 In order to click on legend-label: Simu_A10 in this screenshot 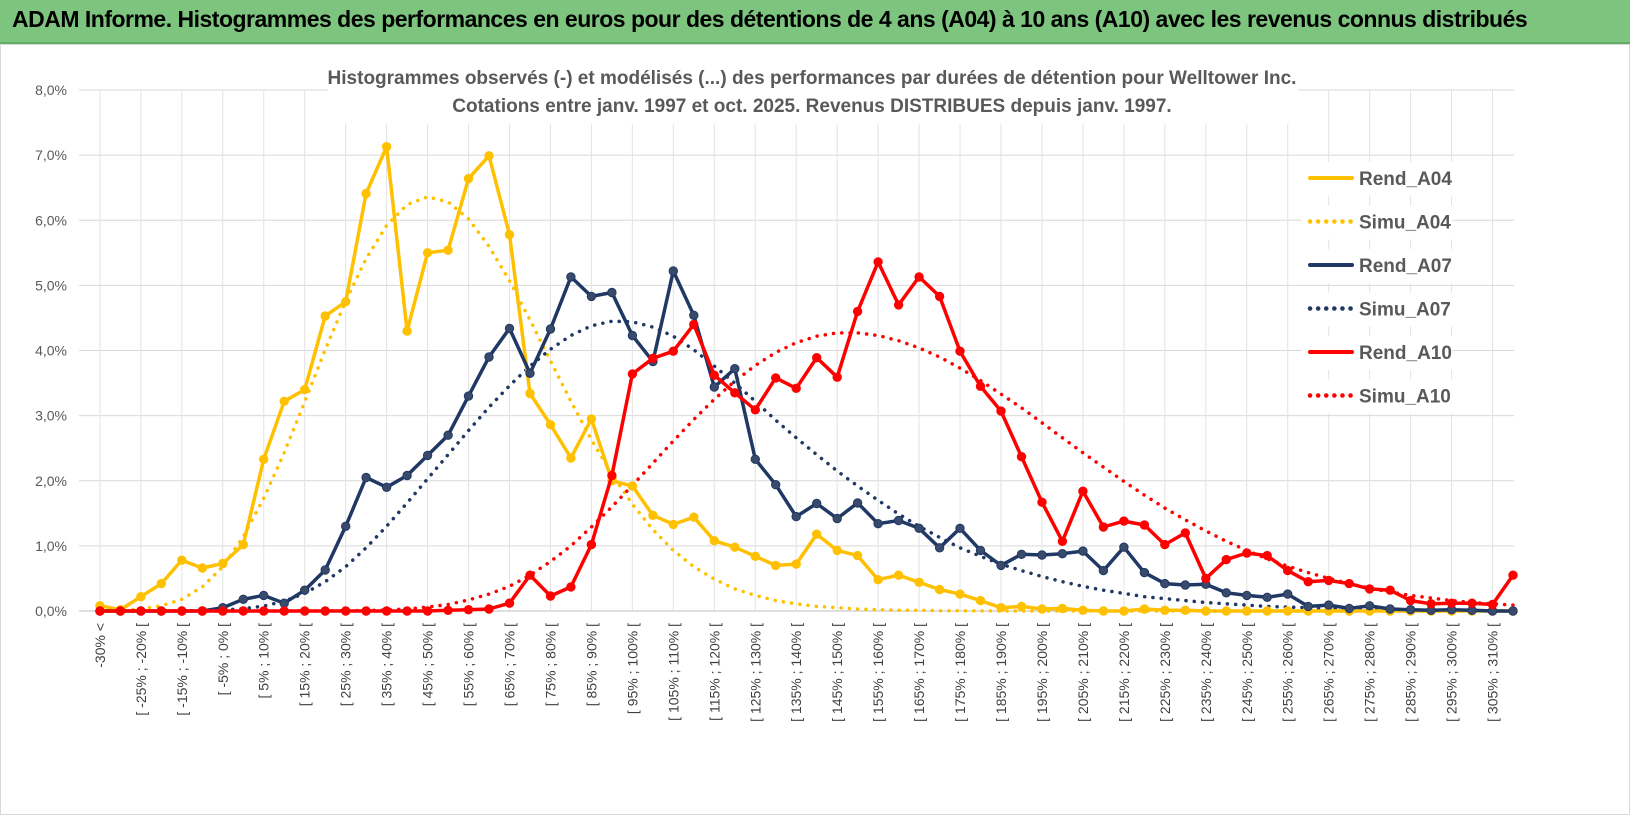, I will do `click(1405, 397)`.